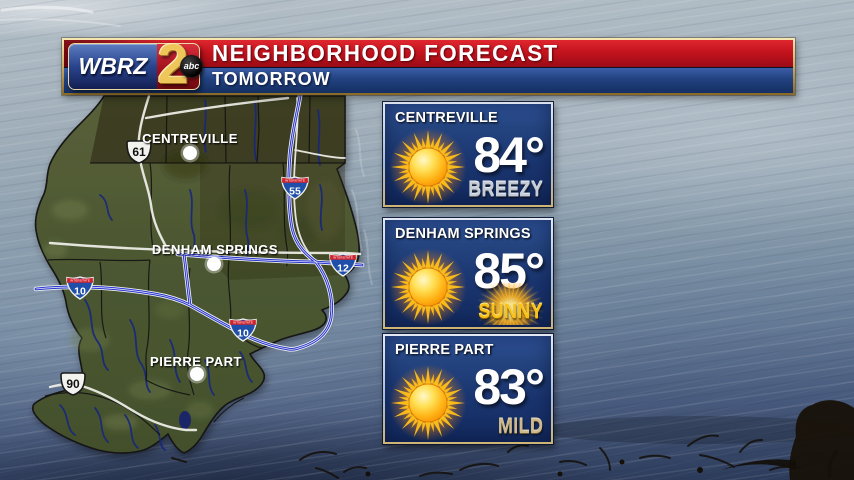 This screenshot has width=854, height=480. What do you see at coordinates (271, 79) in the screenshot?
I see `banner-subtitle: TOMORROW` at bounding box center [271, 79].